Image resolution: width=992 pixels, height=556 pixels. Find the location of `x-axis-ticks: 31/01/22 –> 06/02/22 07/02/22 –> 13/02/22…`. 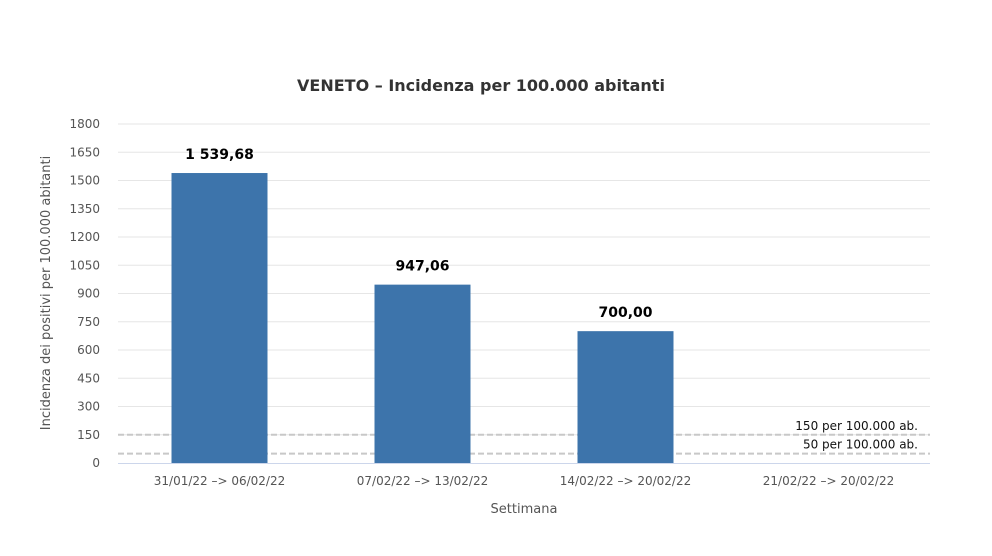

x-axis-ticks: 31/01/22 –> 06/02/22 07/02/22 –> 13/02/22… is located at coordinates (524, 481).